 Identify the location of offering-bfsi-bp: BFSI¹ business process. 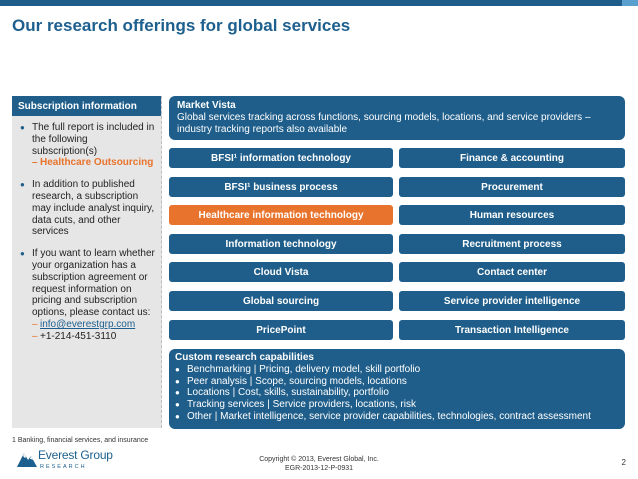
(281, 187).